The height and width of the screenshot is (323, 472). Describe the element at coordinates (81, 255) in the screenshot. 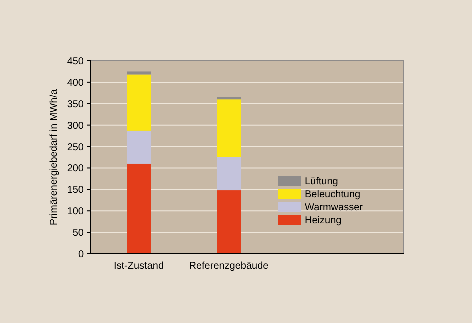

I see `y-tick-label: 0` at that location.